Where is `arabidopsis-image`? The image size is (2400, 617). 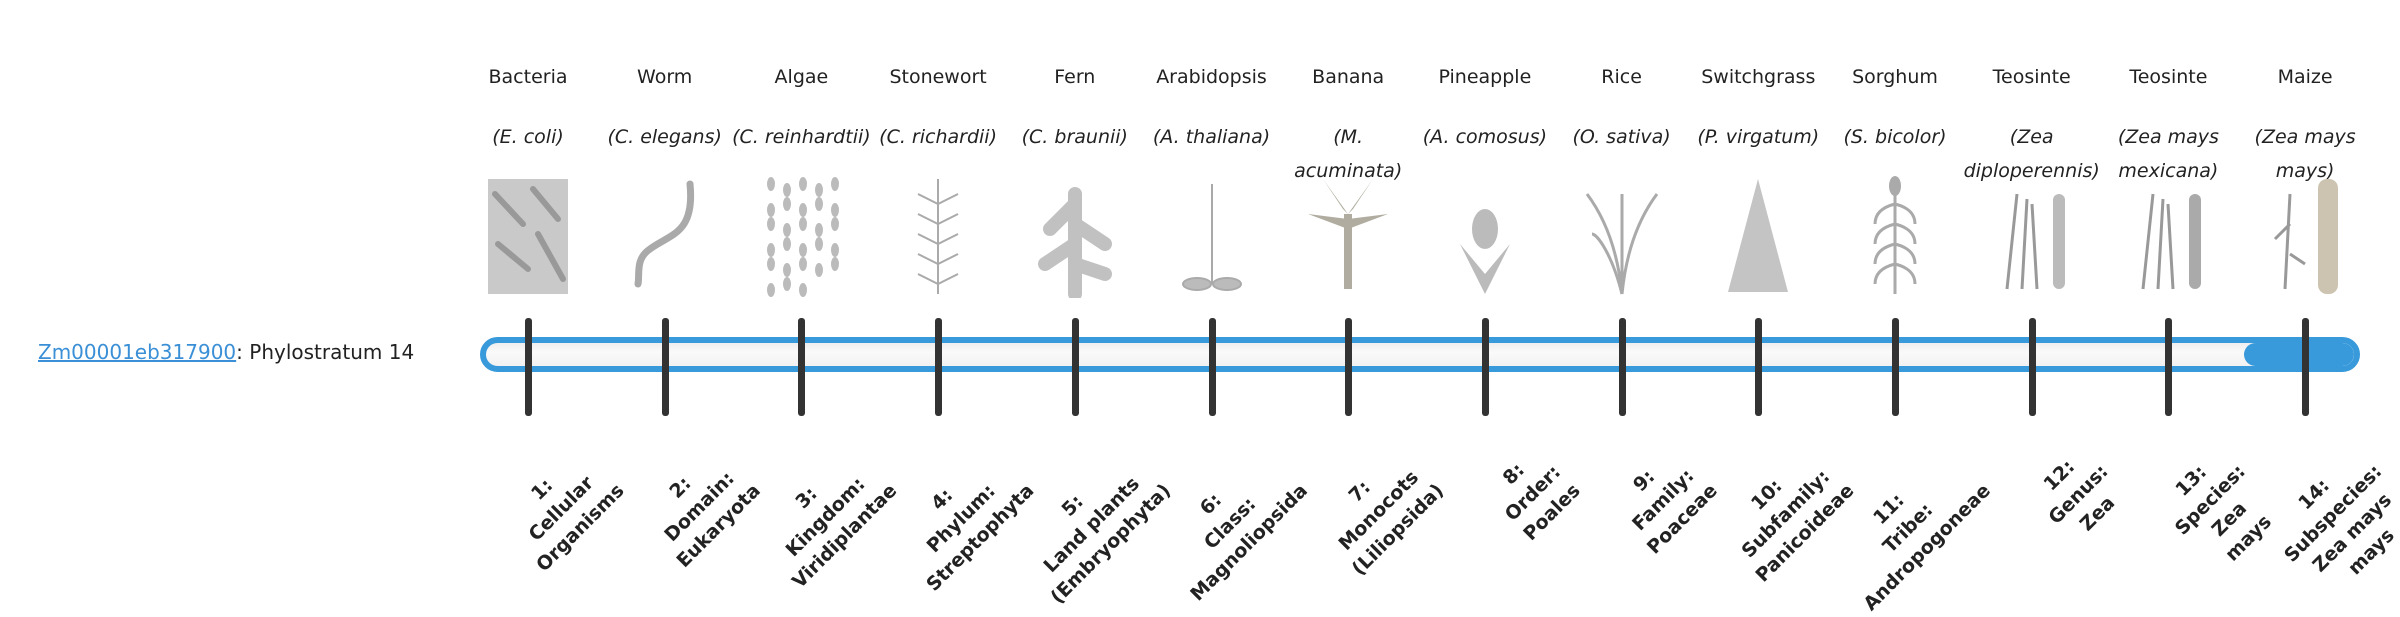 arabidopsis-image is located at coordinates (1212, 236).